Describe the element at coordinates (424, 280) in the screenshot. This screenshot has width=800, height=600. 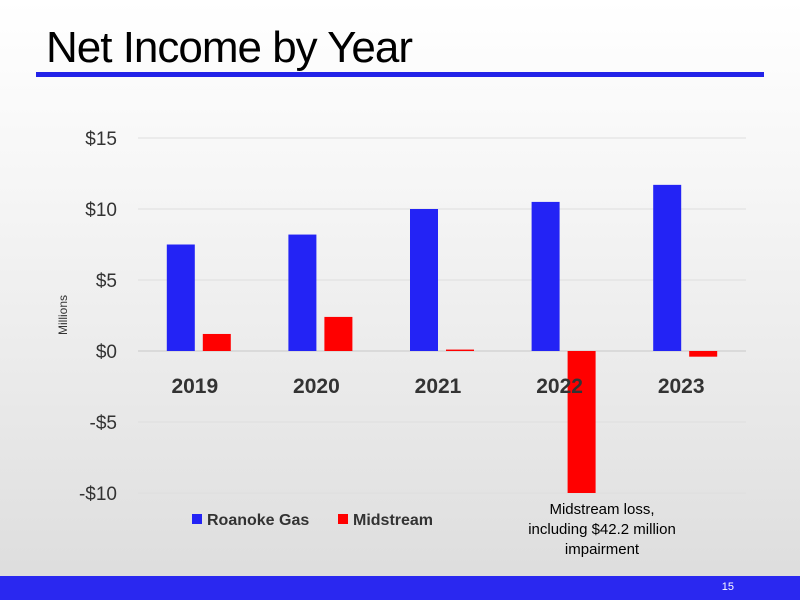
I see `bar-roanoke-gas-2021` at that location.